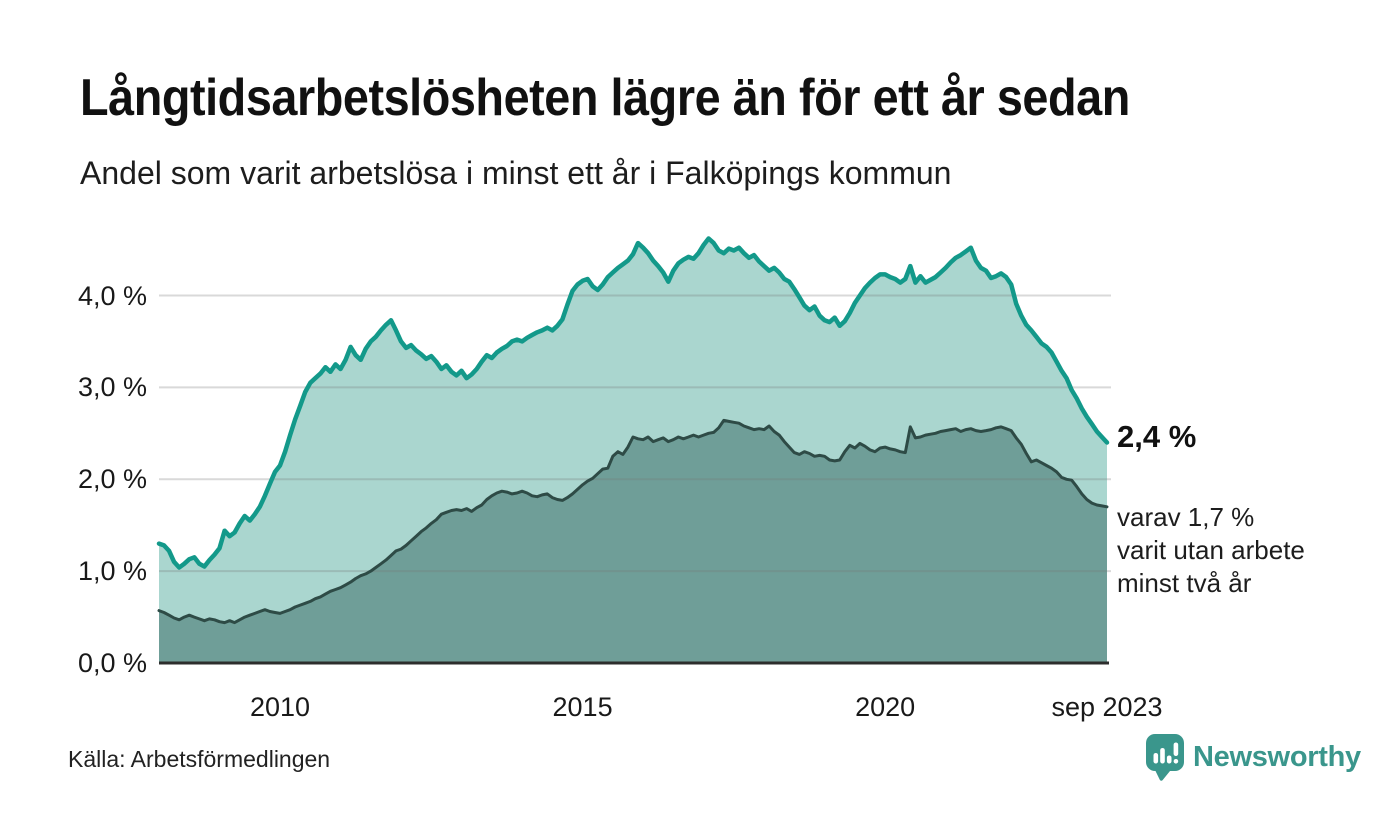 This screenshot has width=1400, height=840. What do you see at coordinates (582, 707) in the screenshot?
I see `x-axis-label: 2015` at bounding box center [582, 707].